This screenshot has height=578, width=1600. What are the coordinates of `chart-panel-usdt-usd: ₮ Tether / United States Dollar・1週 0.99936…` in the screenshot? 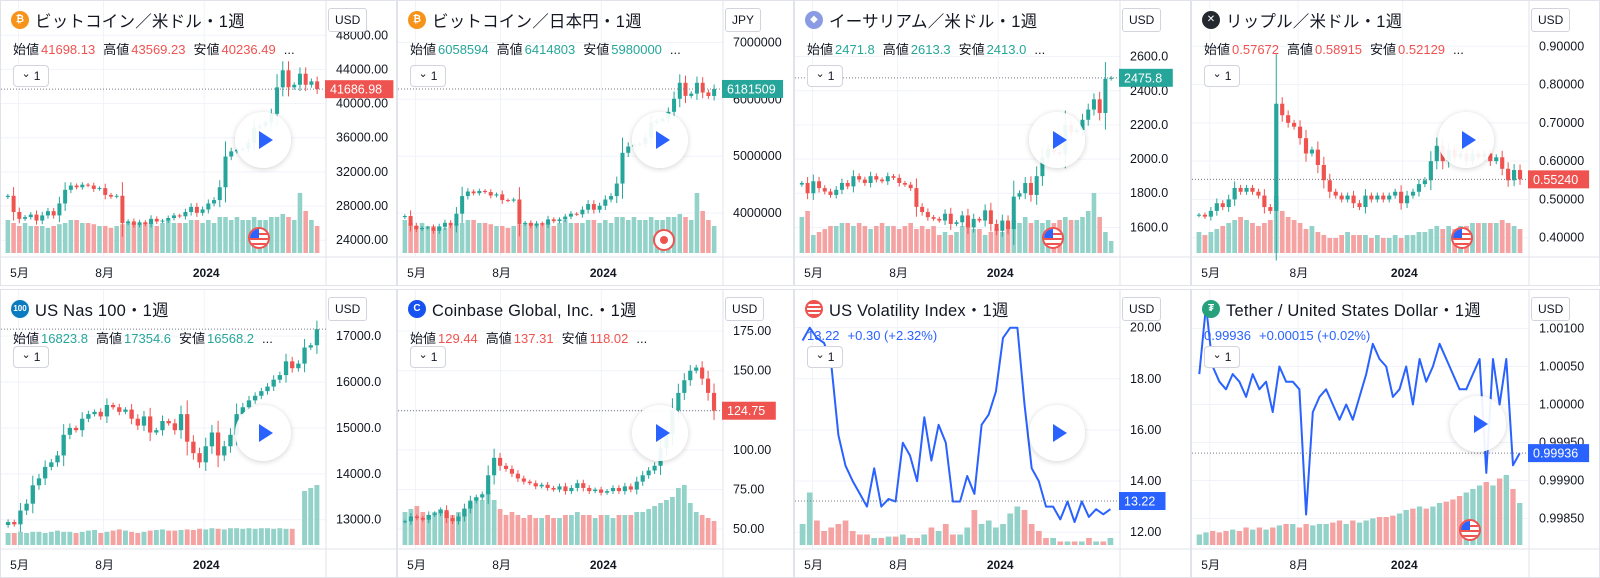 It's located at (1395, 433).